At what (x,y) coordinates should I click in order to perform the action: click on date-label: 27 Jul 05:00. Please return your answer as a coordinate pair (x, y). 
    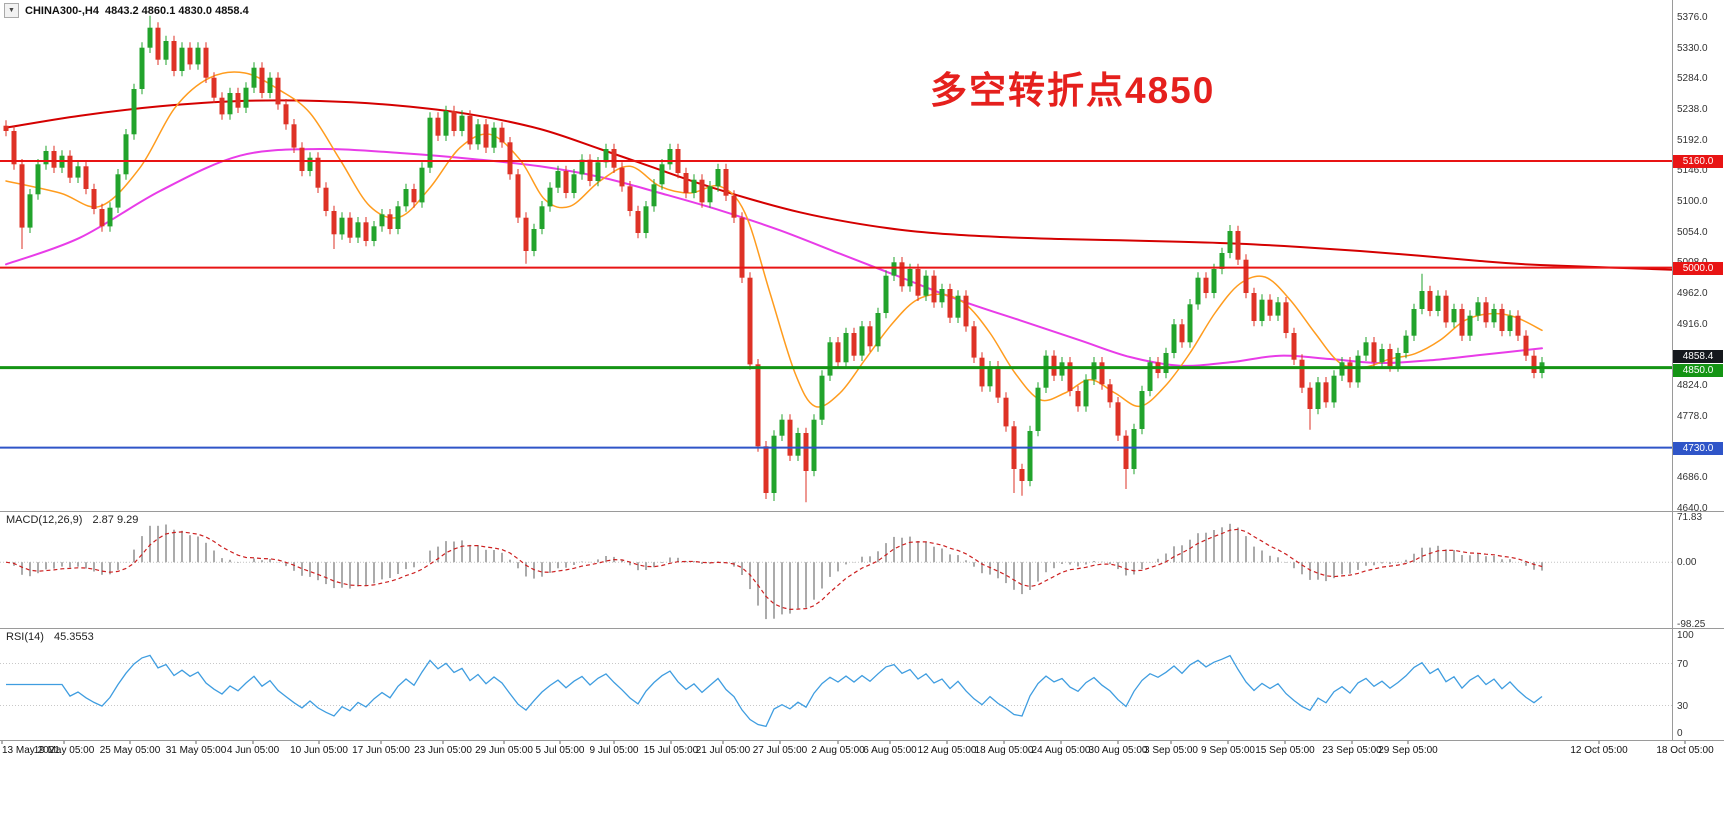
    Looking at the image, I should click on (780, 750).